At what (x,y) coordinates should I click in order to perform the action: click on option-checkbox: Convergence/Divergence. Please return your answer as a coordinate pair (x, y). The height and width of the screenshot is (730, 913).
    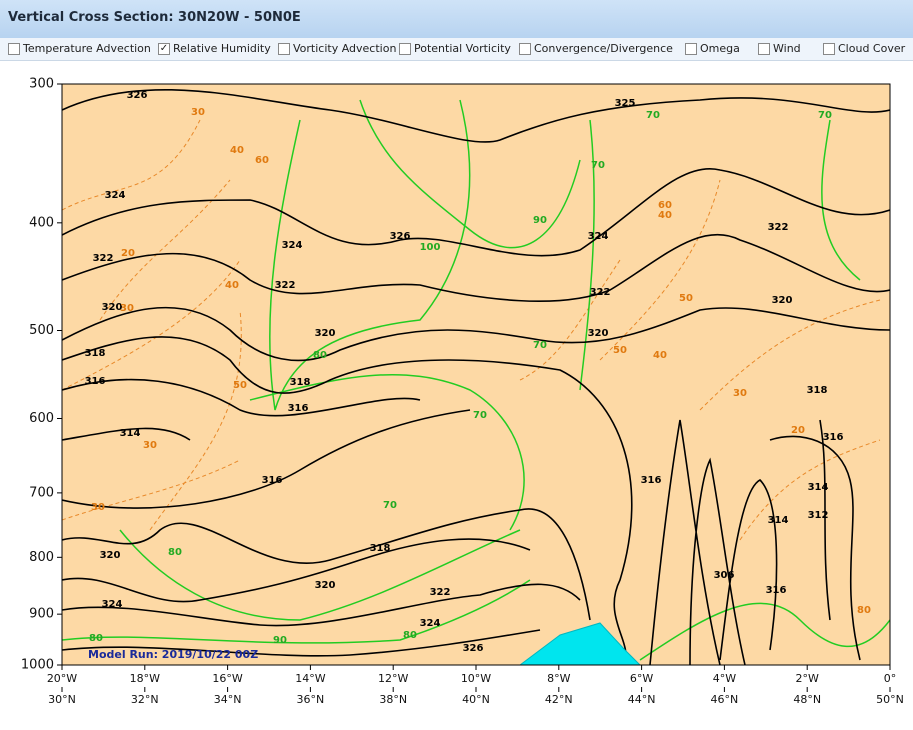
    Looking at the image, I should click on (596, 48).